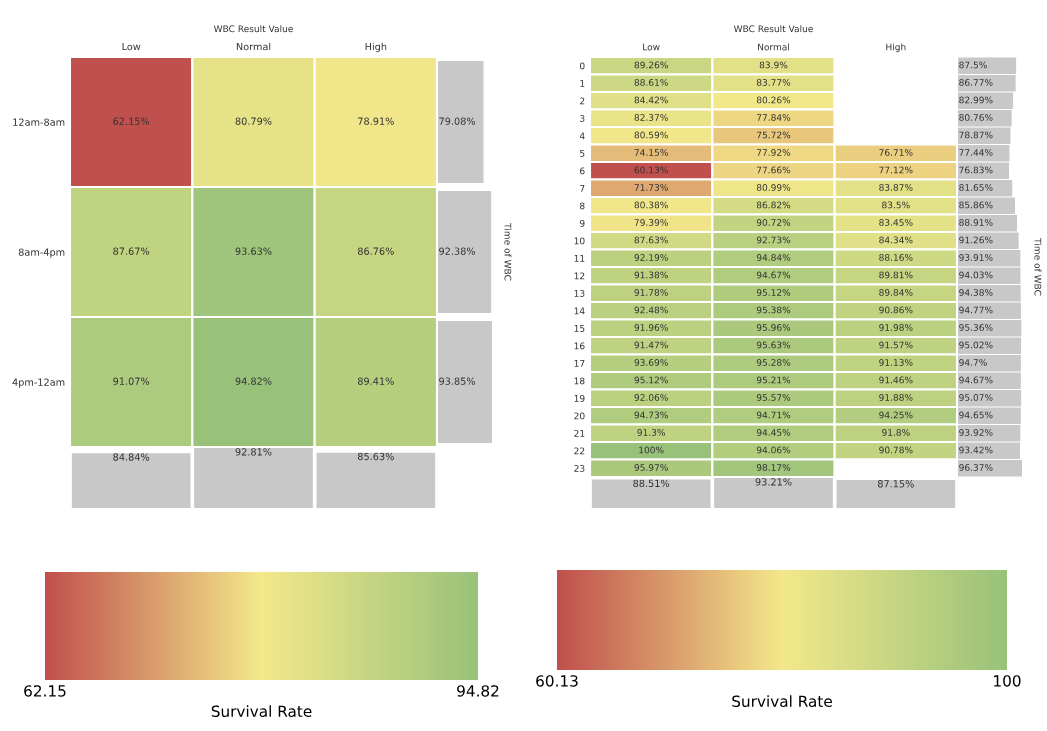 This screenshot has height=731, width=1047. What do you see at coordinates (773, 310) in the screenshot?
I see `data-label: 95.38%` at bounding box center [773, 310].